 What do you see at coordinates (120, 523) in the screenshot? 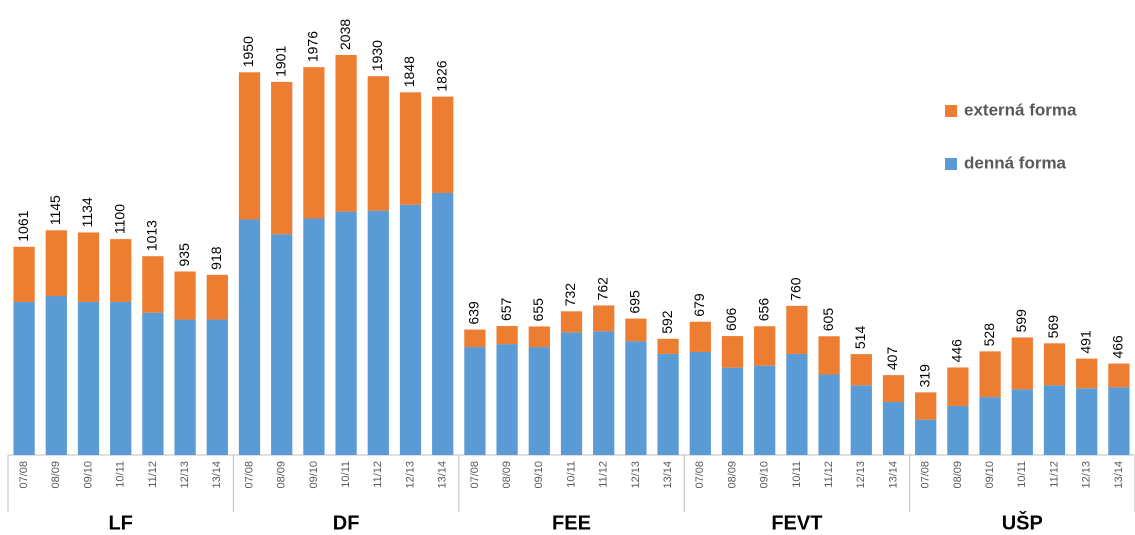
I see `group-label: LF` at bounding box center [120, 523].